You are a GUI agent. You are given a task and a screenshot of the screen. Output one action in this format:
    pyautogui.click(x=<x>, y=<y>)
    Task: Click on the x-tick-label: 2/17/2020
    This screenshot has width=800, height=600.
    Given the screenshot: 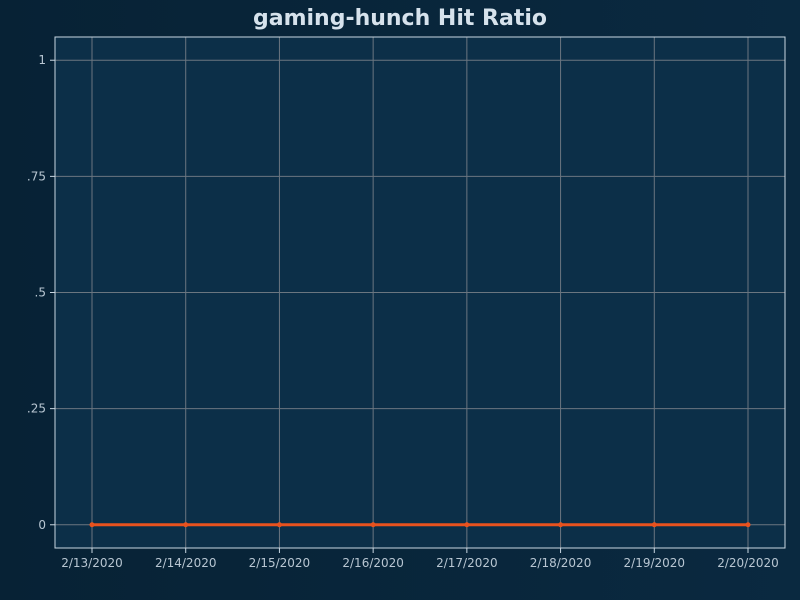 What is the action you would take?
    pyautogui.click(x=467, y=563)
    